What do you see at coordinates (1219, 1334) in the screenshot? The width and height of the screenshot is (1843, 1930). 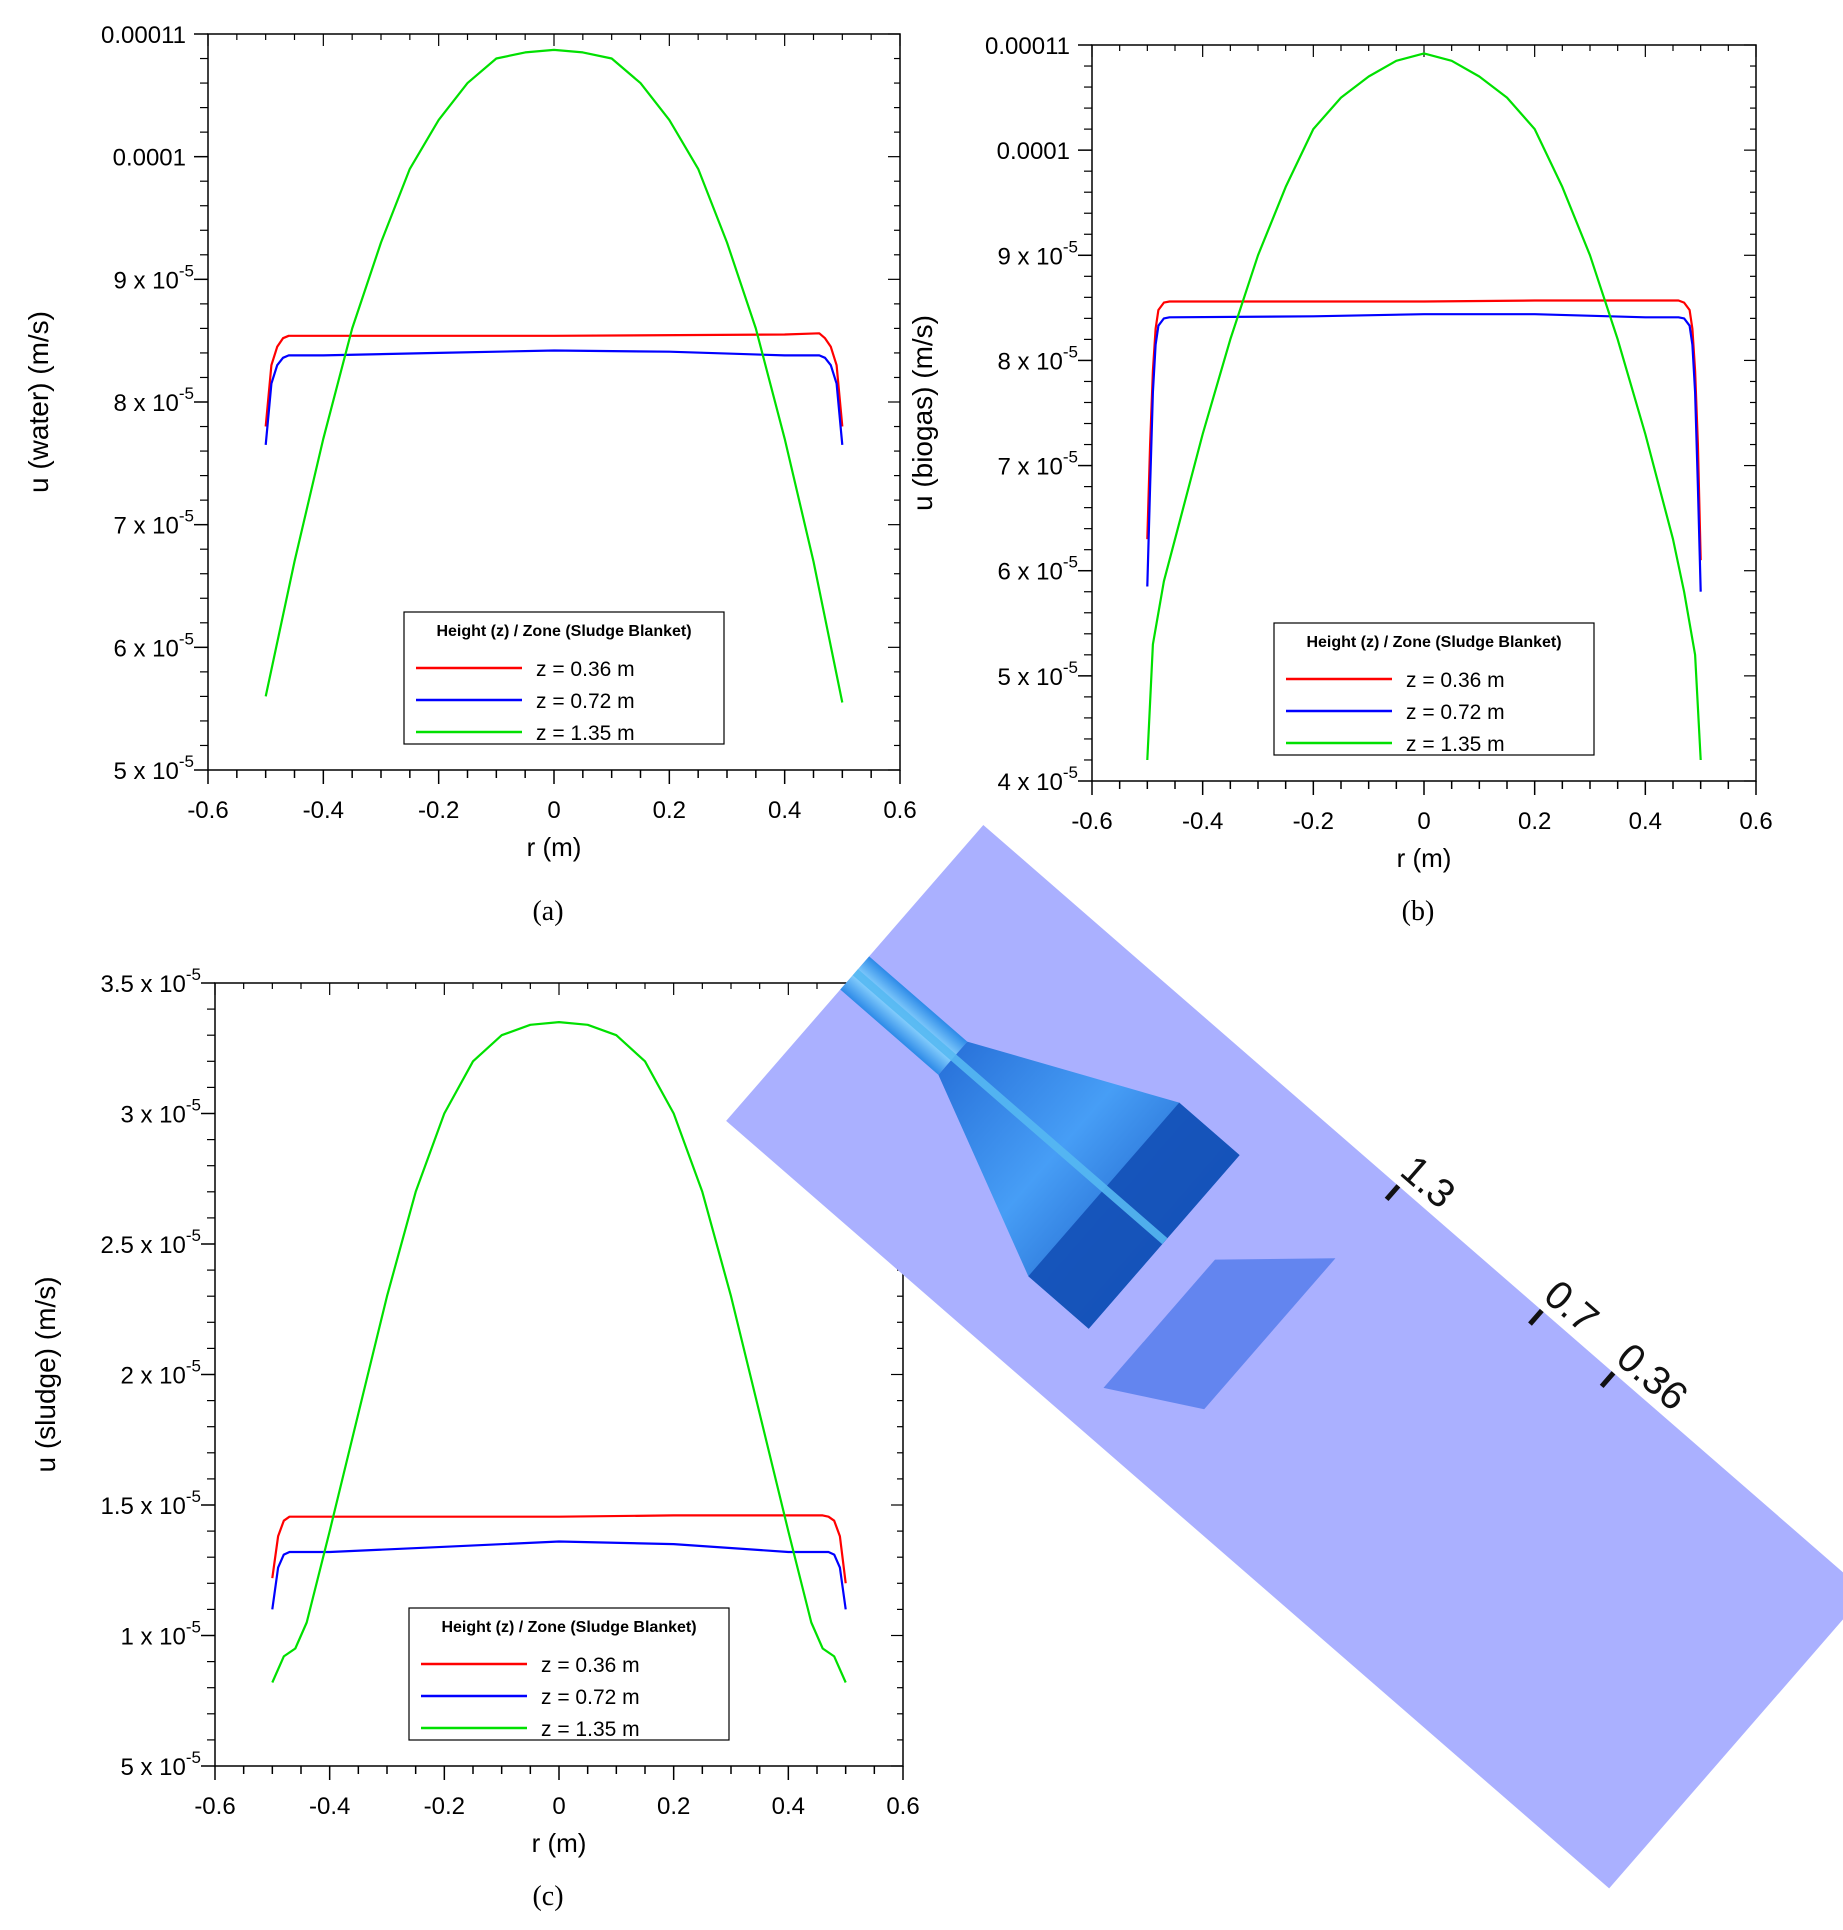 I see `deflector-baffle` at bounding box center [1219, 1334].